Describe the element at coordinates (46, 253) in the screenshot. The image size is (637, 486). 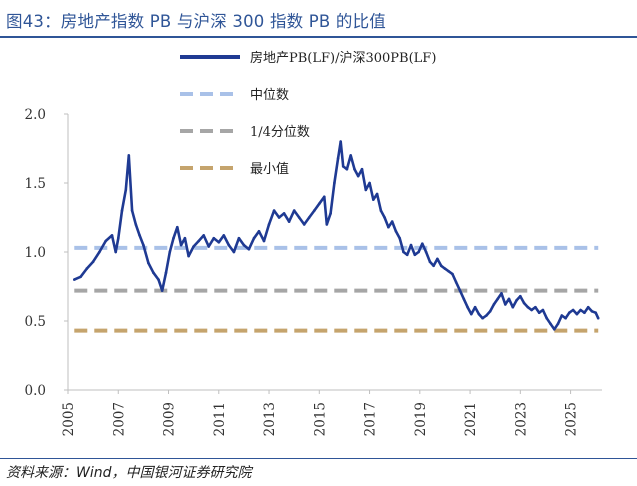
I see `y-axis-ticks: 0.0 0.5 1.0 1.5 2.0` at that location.